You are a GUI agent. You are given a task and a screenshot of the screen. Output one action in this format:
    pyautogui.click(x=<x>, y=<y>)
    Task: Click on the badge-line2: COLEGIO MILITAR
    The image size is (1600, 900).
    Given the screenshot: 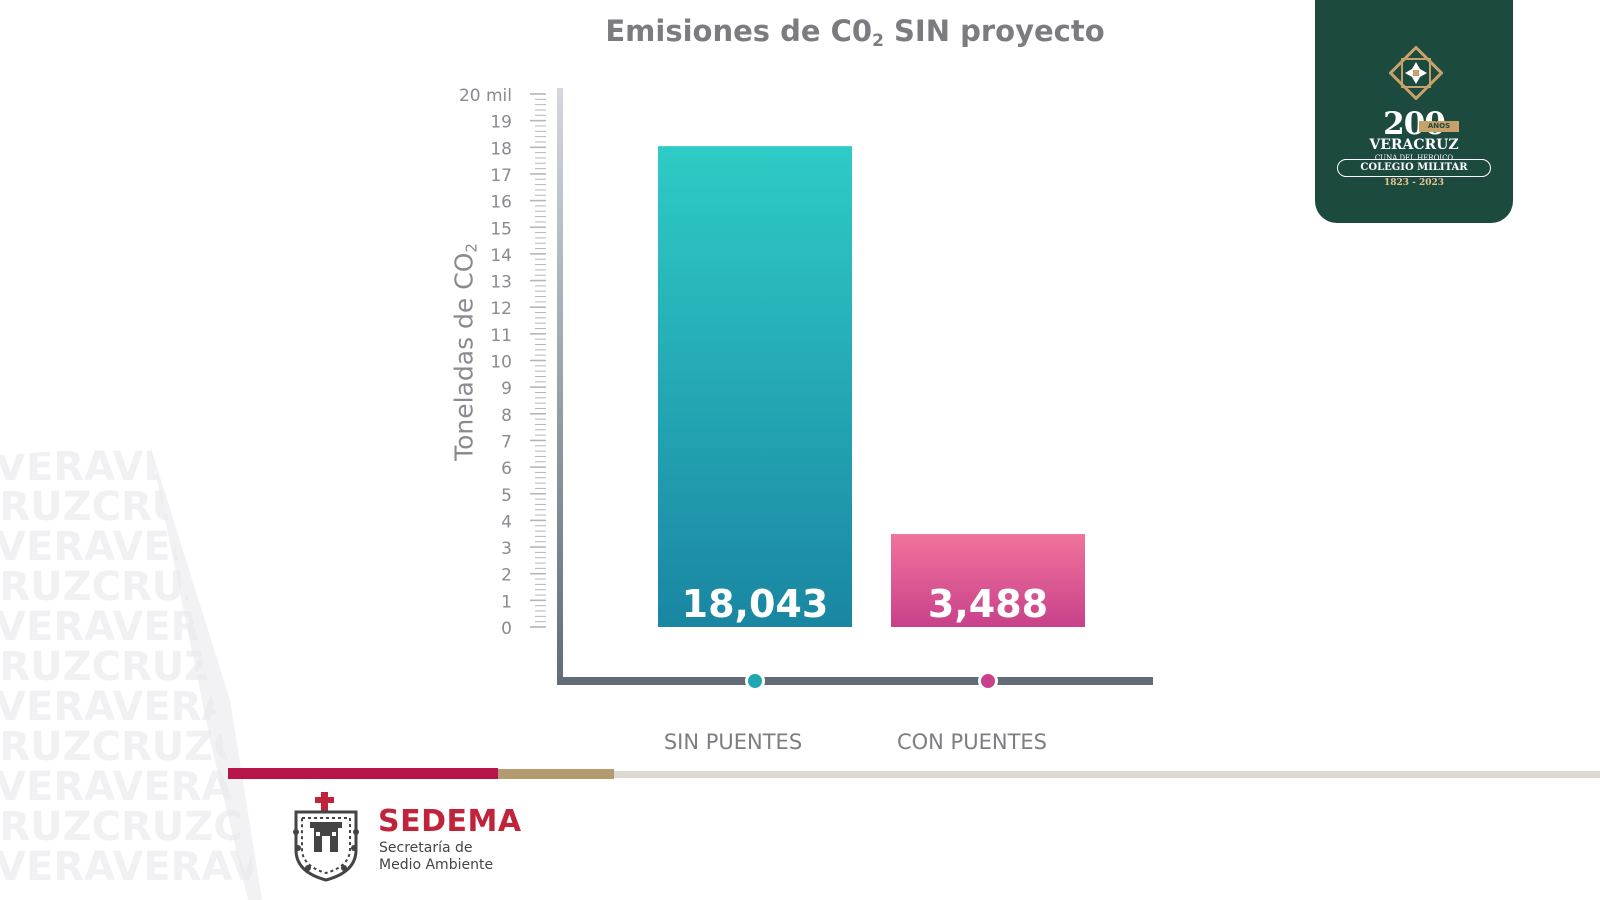 What is the action you would take?
    pyautogui.click(x=1414, y=168)
    